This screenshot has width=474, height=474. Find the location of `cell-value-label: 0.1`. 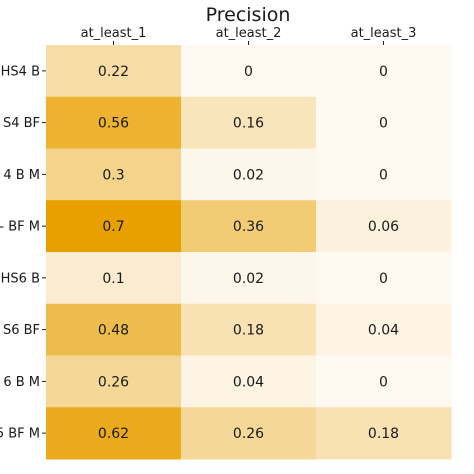

cell-value-label: 0.1 is located at coordinates (113, 279).